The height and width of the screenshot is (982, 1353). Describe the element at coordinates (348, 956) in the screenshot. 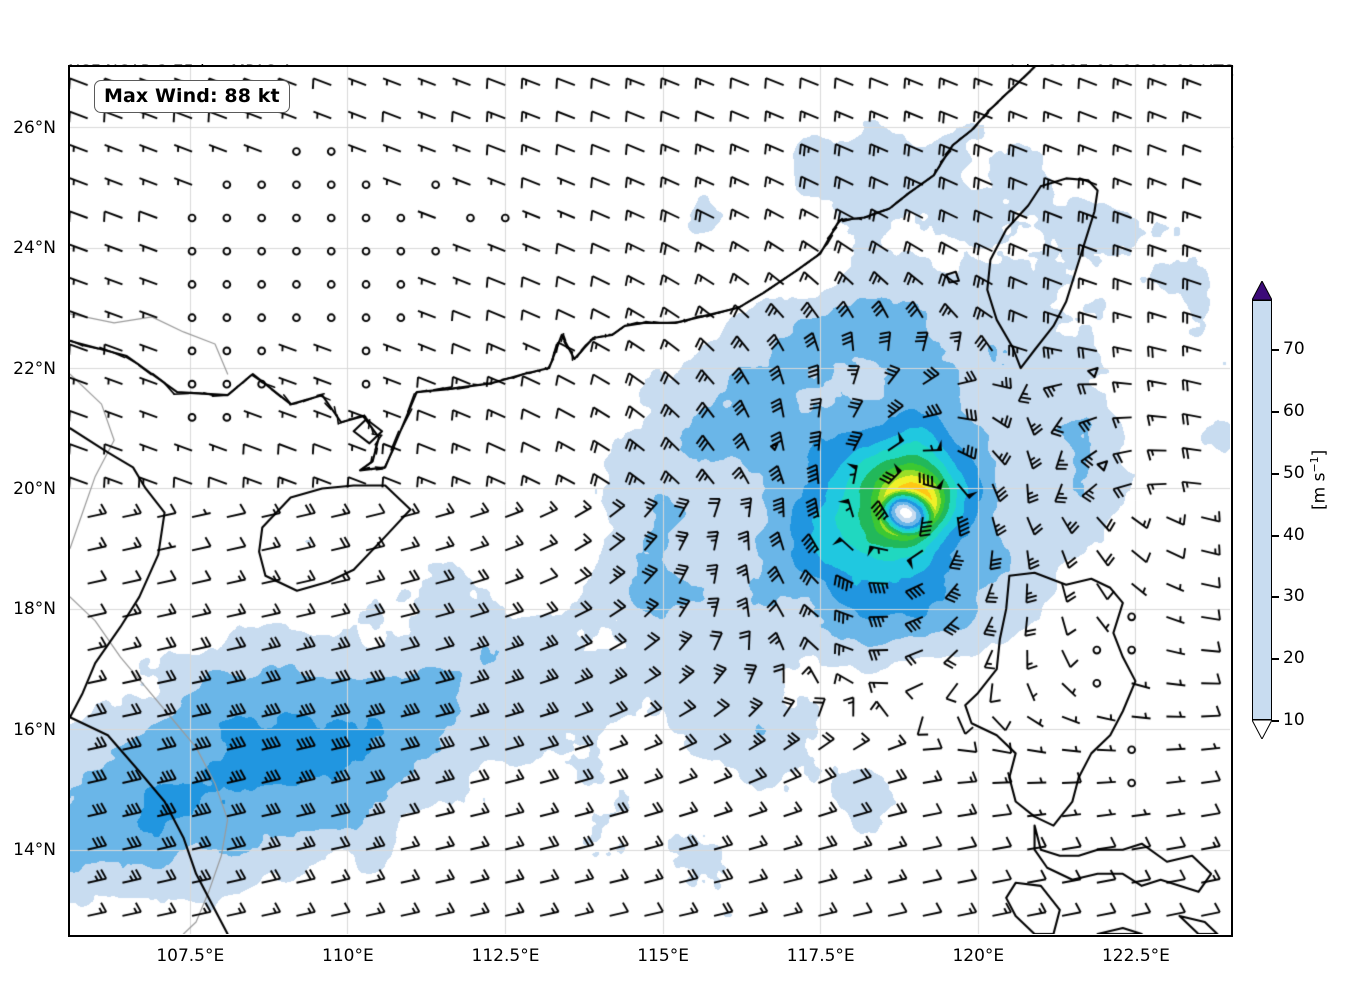

I see `x-tick-label: 110°E` at that location.